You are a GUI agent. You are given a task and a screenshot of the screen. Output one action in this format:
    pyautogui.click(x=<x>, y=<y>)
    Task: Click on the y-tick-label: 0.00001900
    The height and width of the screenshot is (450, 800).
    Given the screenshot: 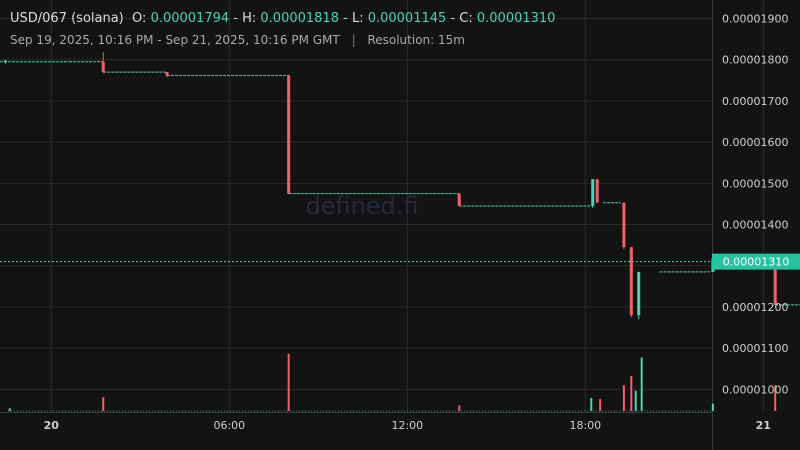 What is the action you would take?
    pyautogui.click(x=755, y=19)
    